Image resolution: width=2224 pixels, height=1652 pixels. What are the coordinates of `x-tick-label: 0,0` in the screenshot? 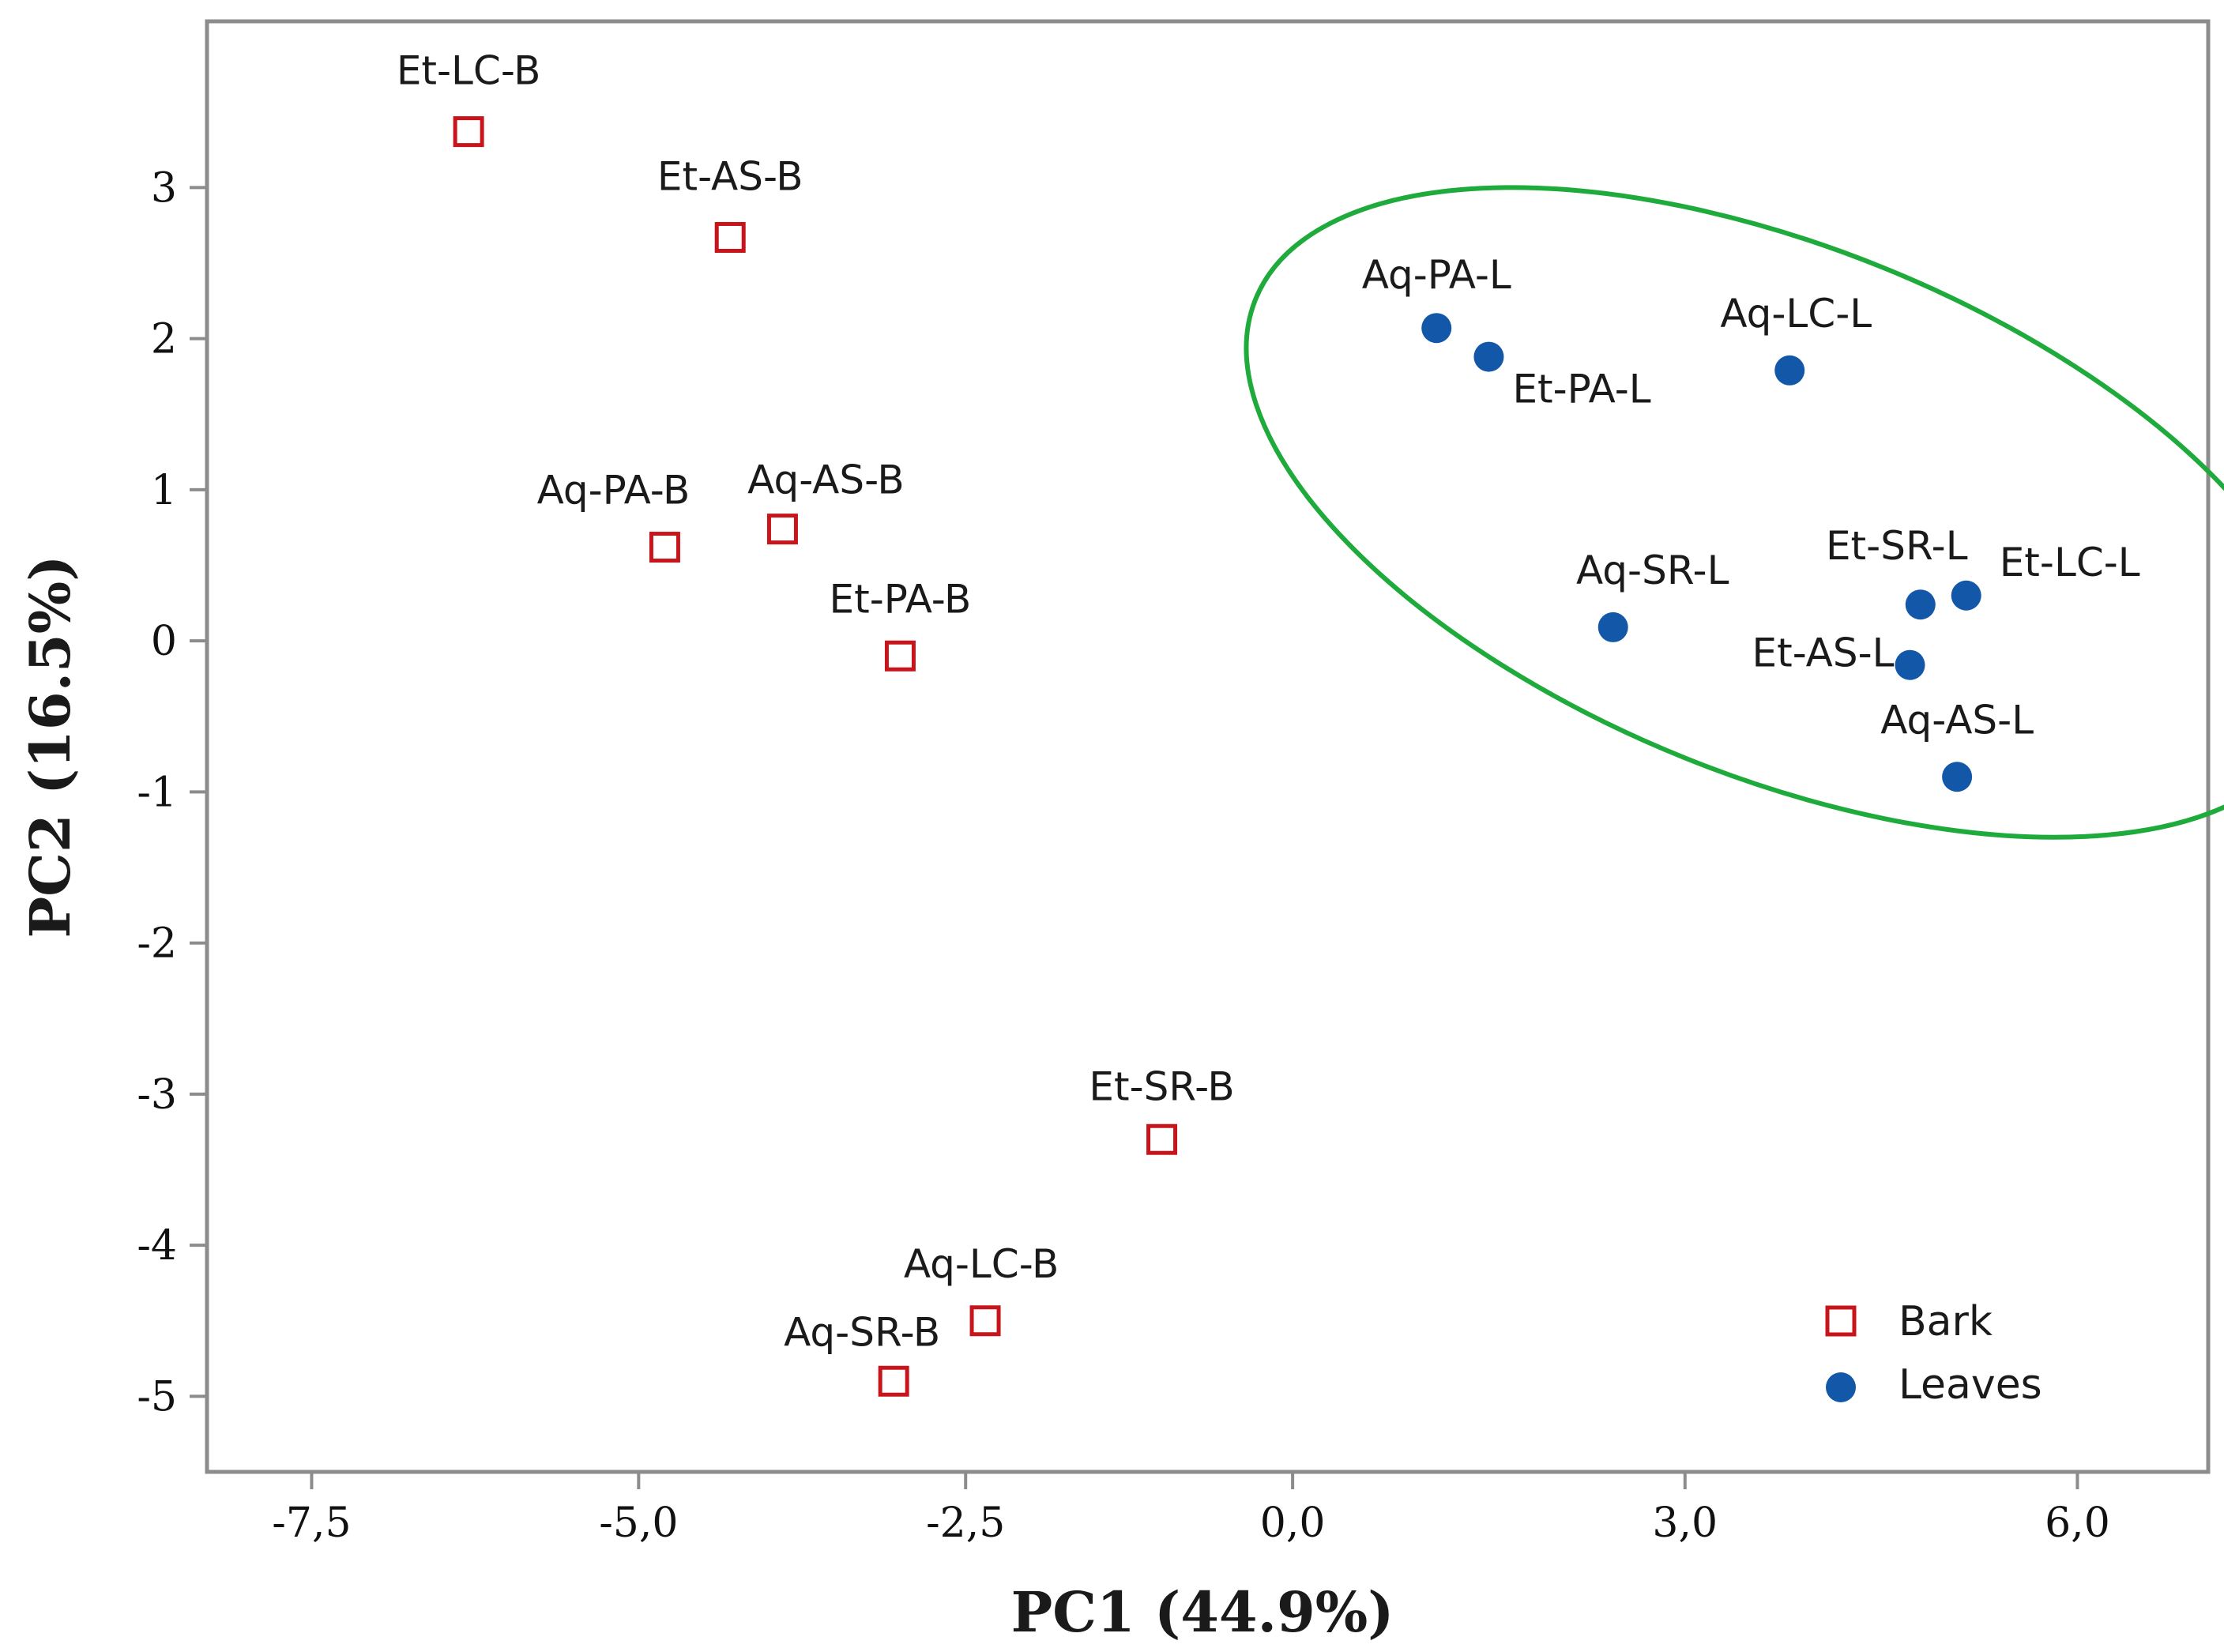 It's located at (1293, 1523).